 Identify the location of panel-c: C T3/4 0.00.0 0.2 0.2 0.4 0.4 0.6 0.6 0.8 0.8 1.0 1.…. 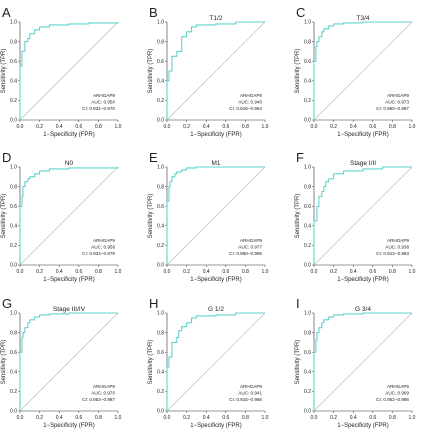
(355, 71).